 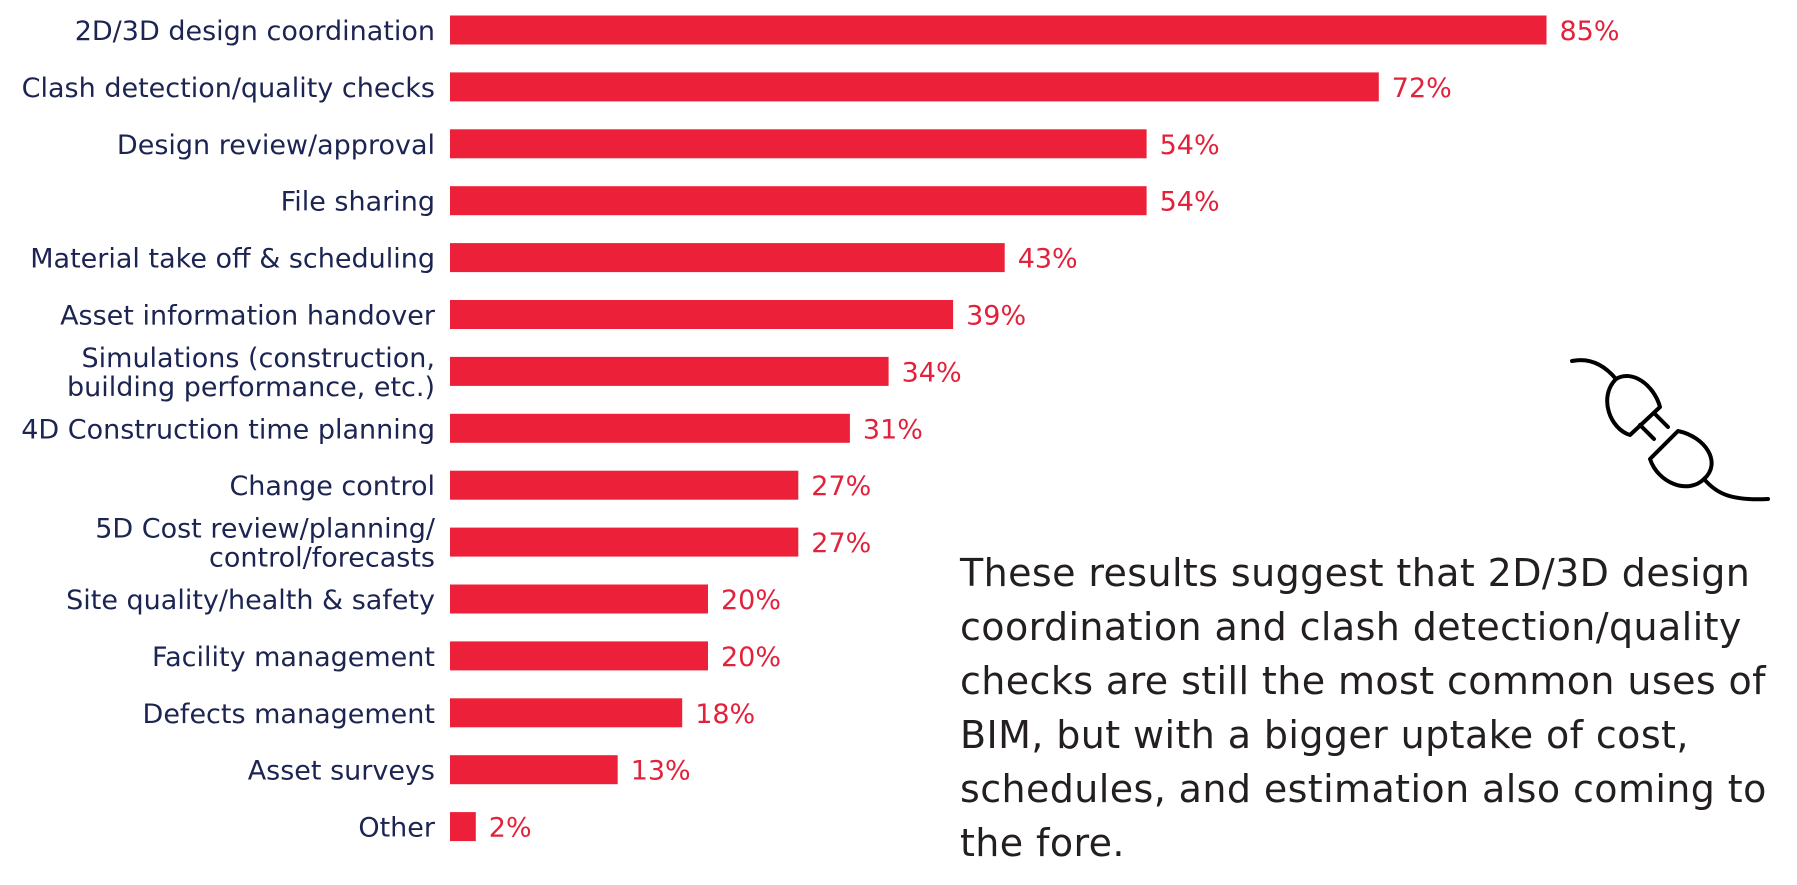 I want to click on category-label: Asset information handover, so click(x=248, y=316).